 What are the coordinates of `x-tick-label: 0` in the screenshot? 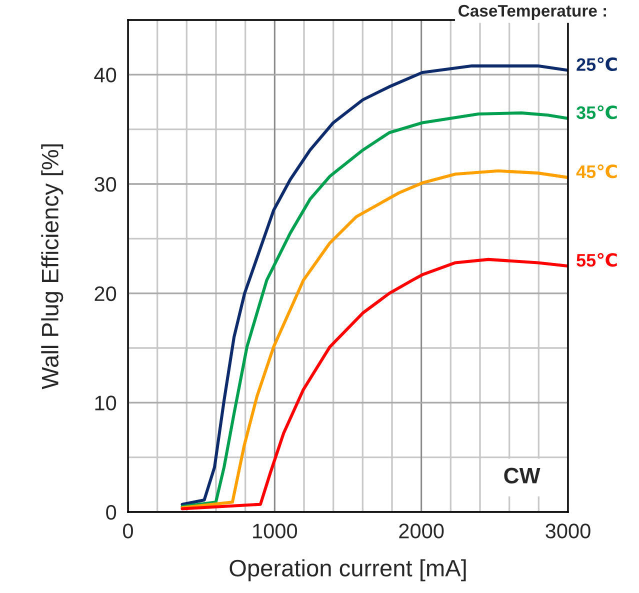 It's located at (128, 531).